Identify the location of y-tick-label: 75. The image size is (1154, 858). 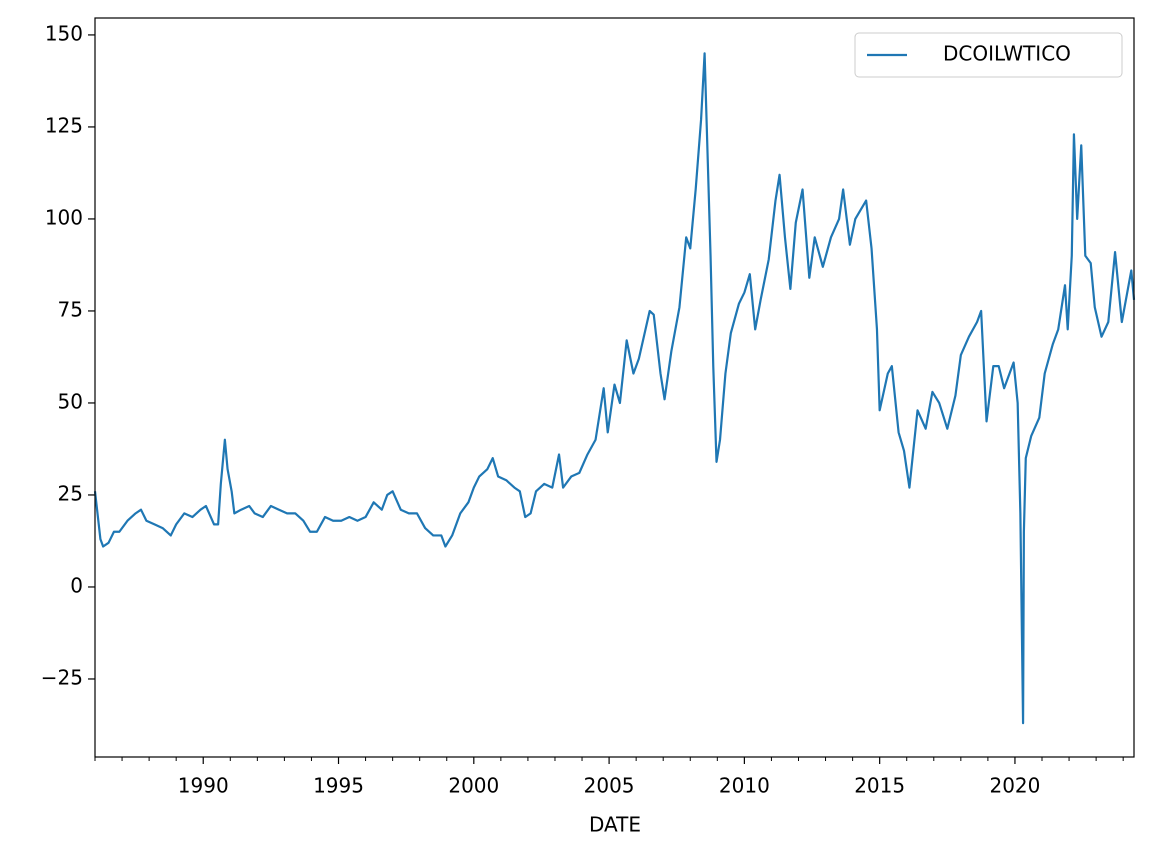
(70, 309).